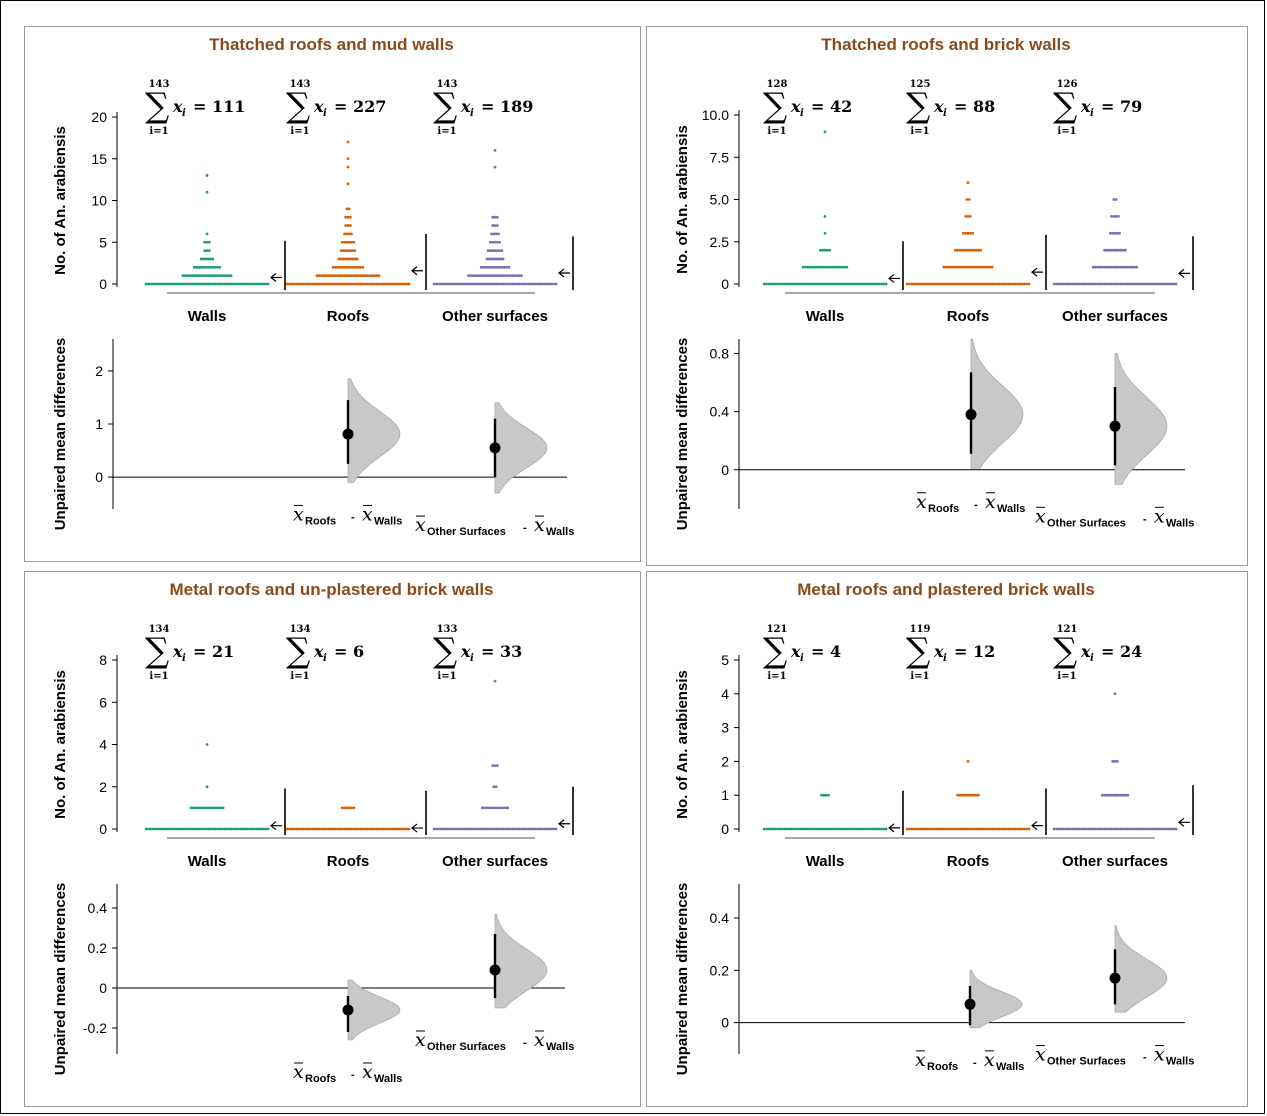 The width and height of the screenshot is (1267, 1116). What do you see at coordinates (320, 1079) in the screenshot?
I see `xbar-subscript-main: Roofs` at bounding box center [320, 1079].